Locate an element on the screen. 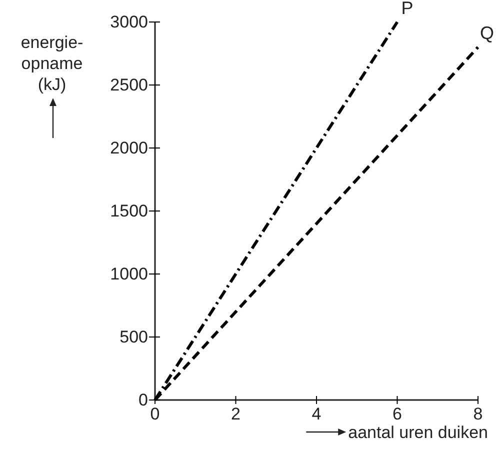 The width and height of the screenshot is (496, 450). y-tick-label: 1500 is located at coordinates (129, 210).